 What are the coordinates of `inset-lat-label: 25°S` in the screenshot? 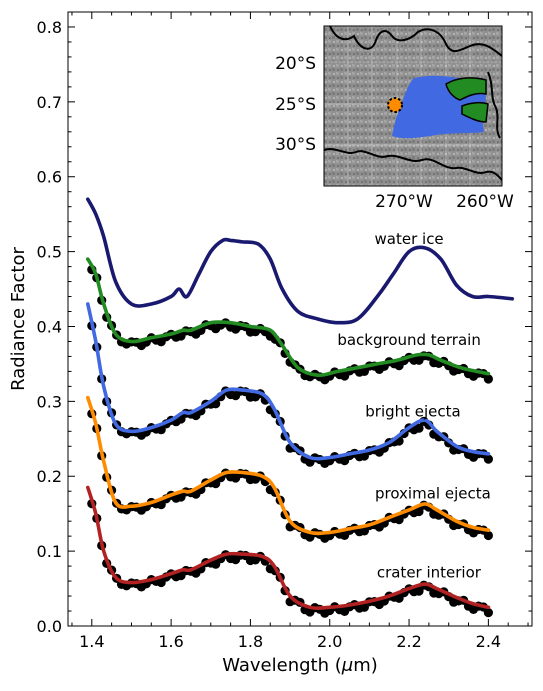 It's located at (295, 105).